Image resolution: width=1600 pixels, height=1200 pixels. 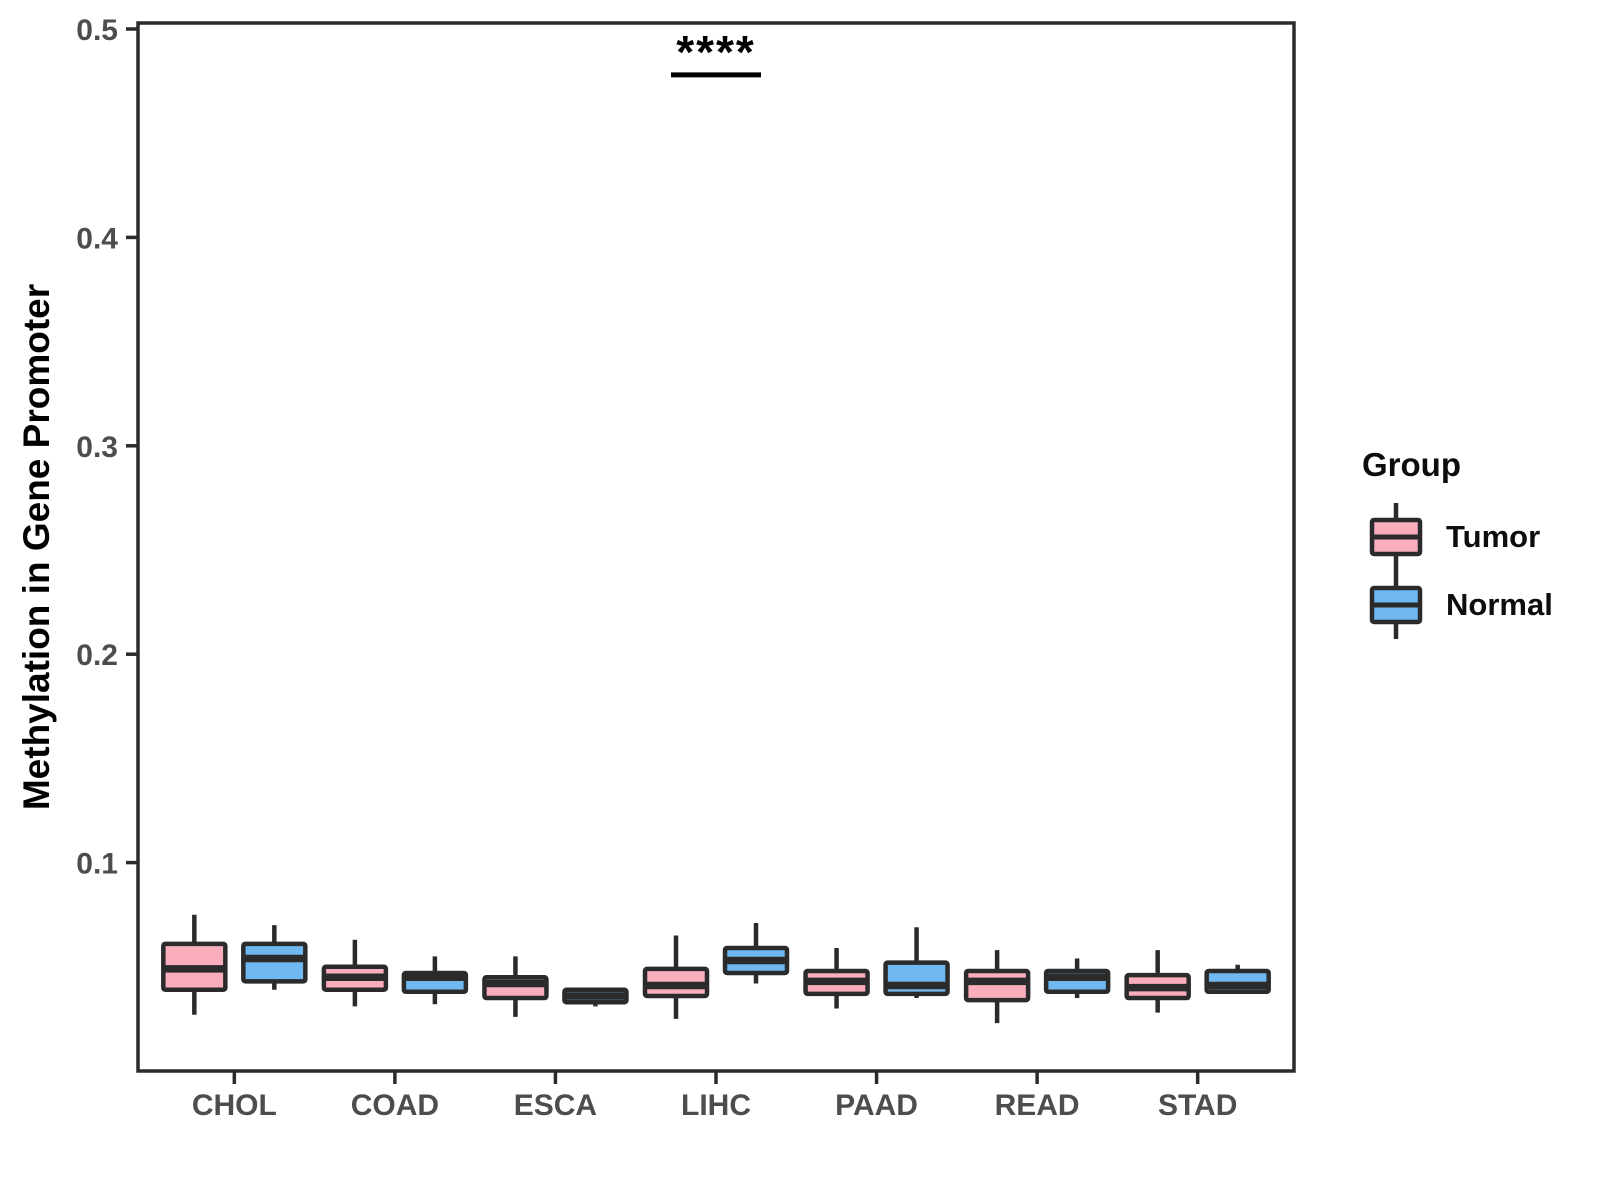 I want to click on y-tick-label-0.5: 0.5, so click(x=97, y=30).